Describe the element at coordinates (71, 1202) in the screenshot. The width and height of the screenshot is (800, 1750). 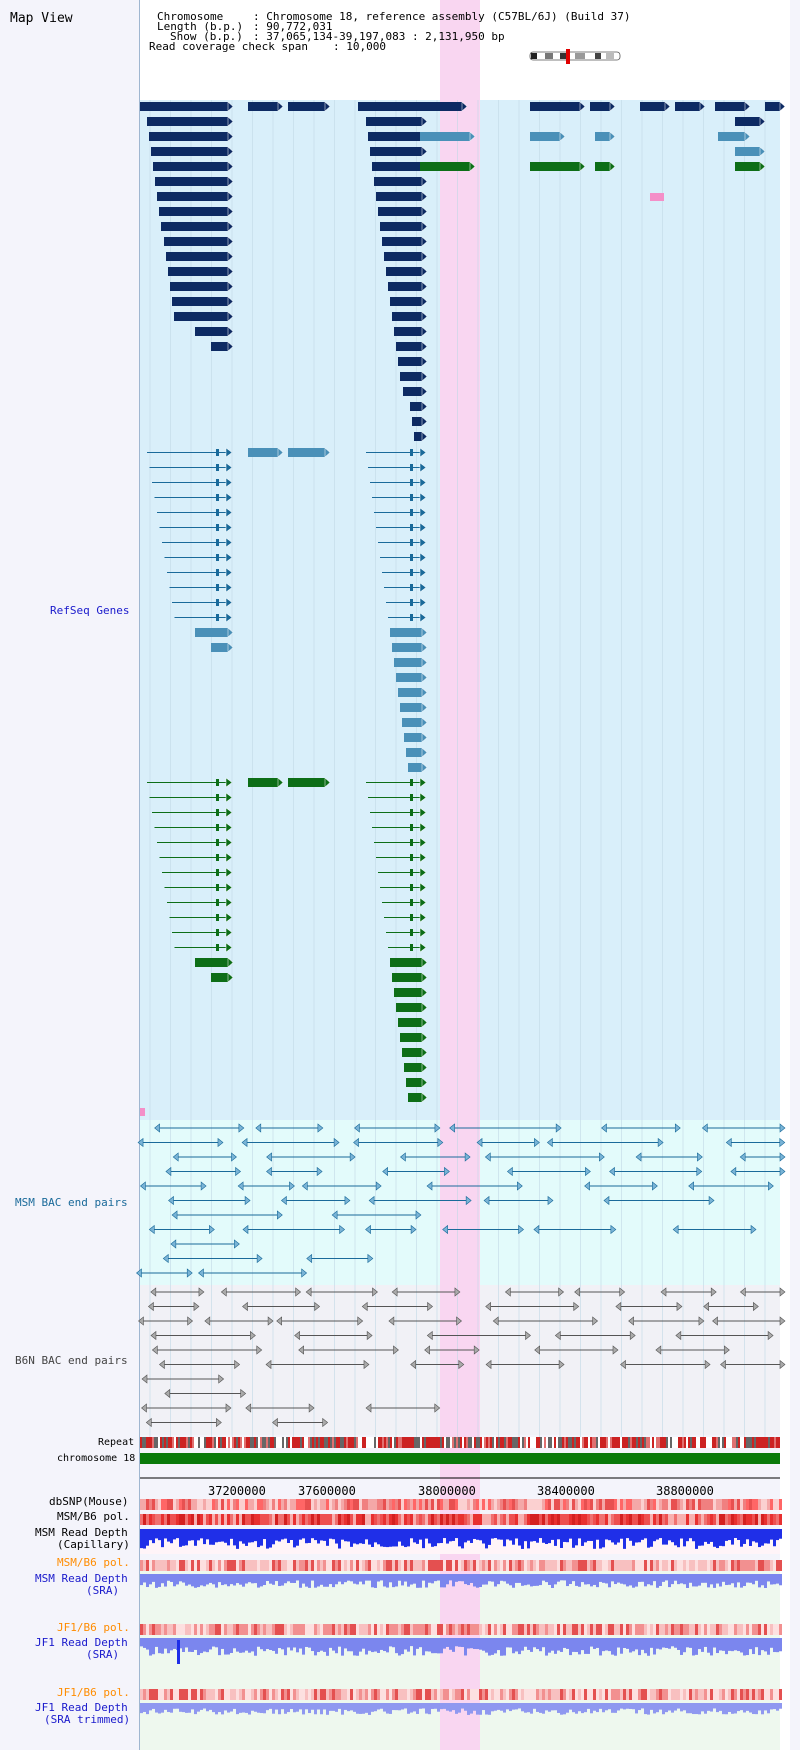
I see `track-label-msm-bac: MSM BAC end pairs` at that location.